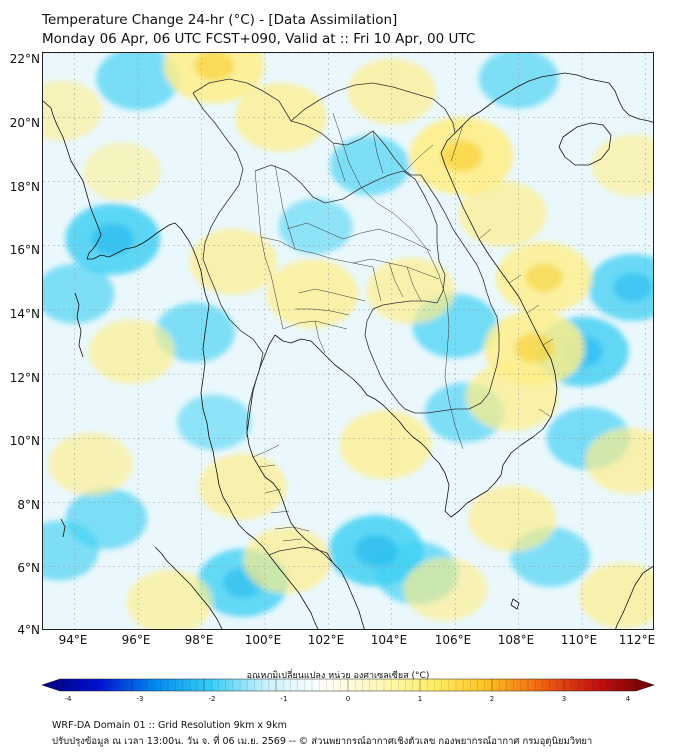 Image resolution: width=676 pixels, height=756 pixels. What do you see at coordinates (471, 490) in the screenshot?
I see `coastline-mekong-delta` at bounding box center [471, 490].